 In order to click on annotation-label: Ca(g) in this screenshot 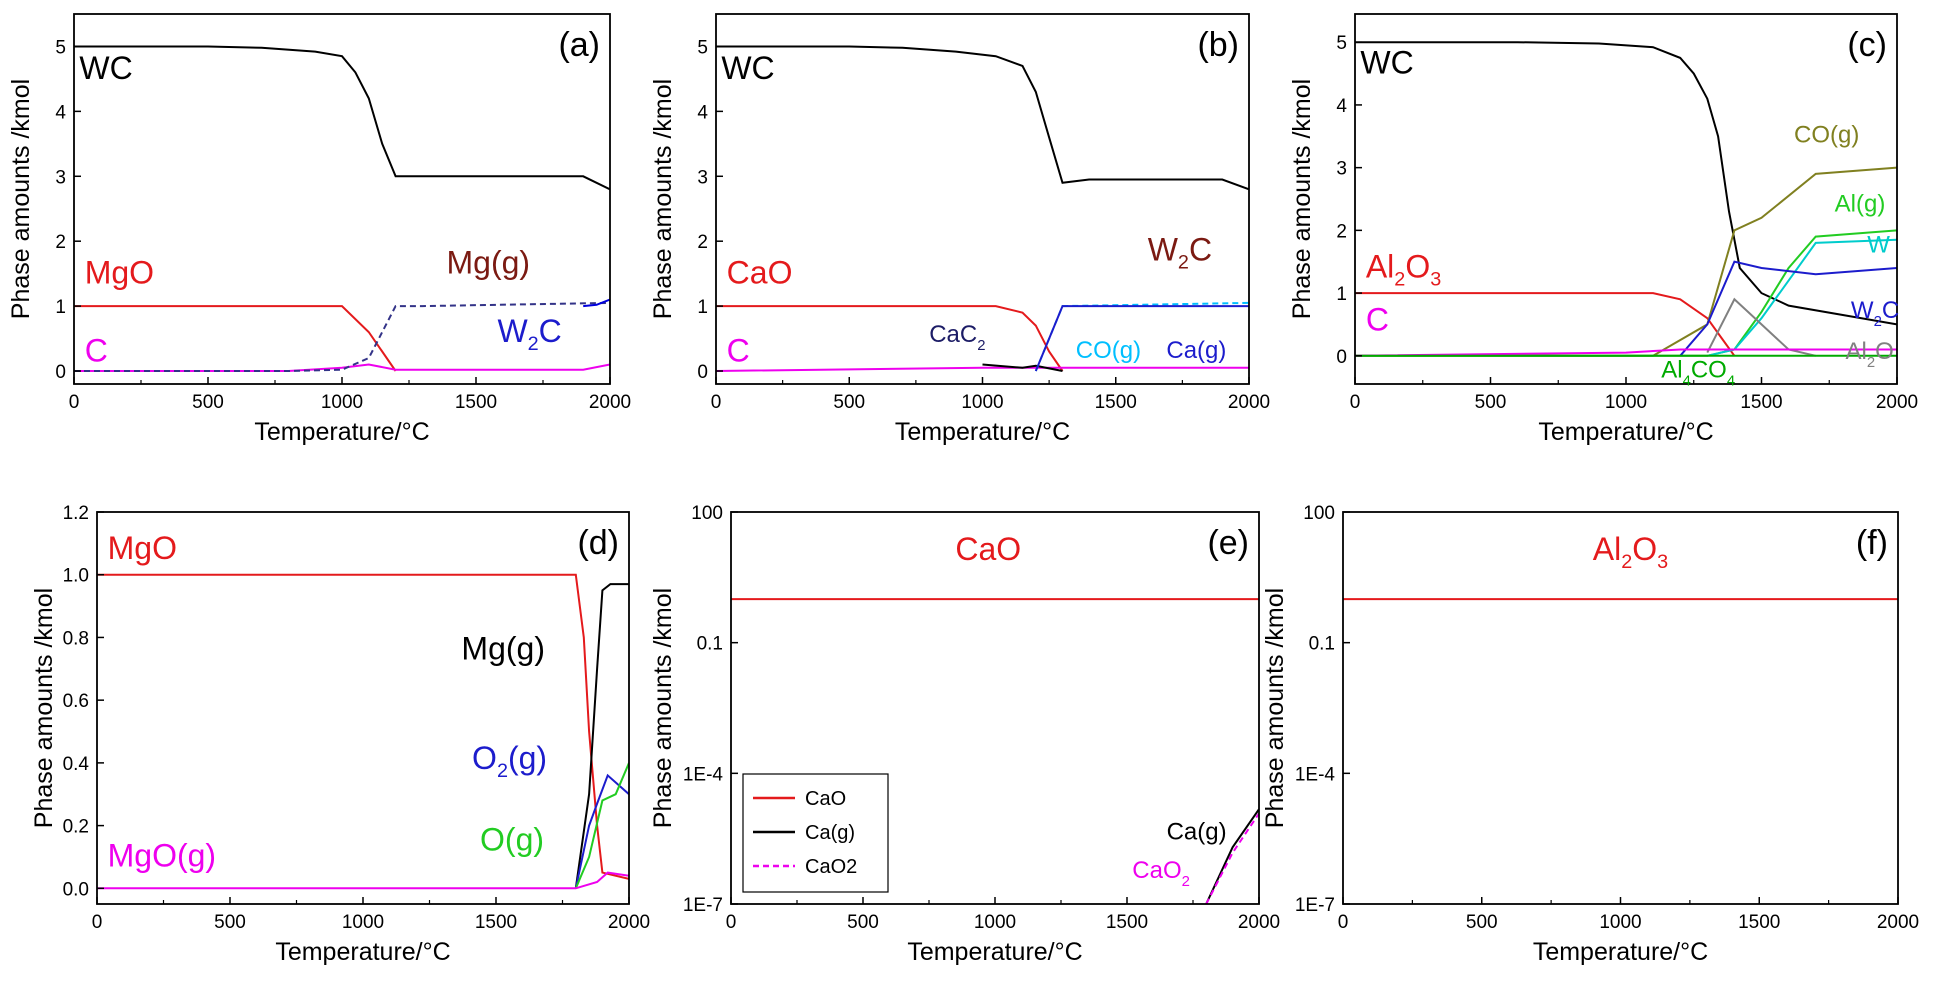, I will do `click(1196, 350)`.